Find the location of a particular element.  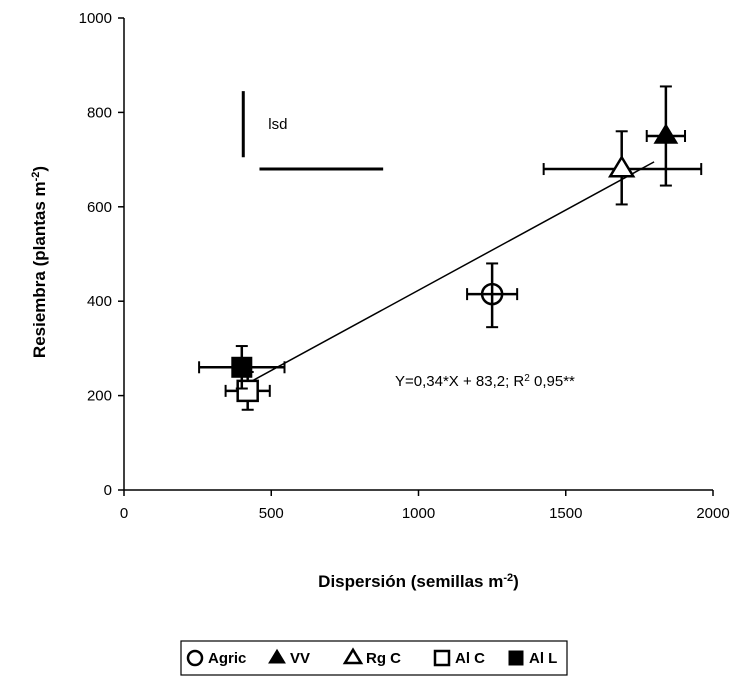

x-ticks: 0 500 1000 1500 2000 is located at coordinates (425, 506).